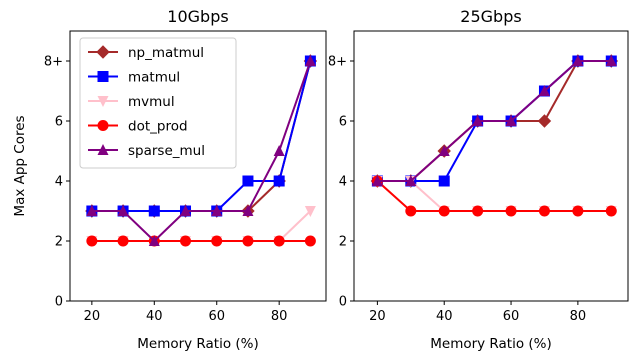 Image resolution: width=638 pixels, height=358 pixels. What do you see at coordinates (154, 78) in the screenshot?
I see `legend-label: matmul` at bounding box center [154, 78].